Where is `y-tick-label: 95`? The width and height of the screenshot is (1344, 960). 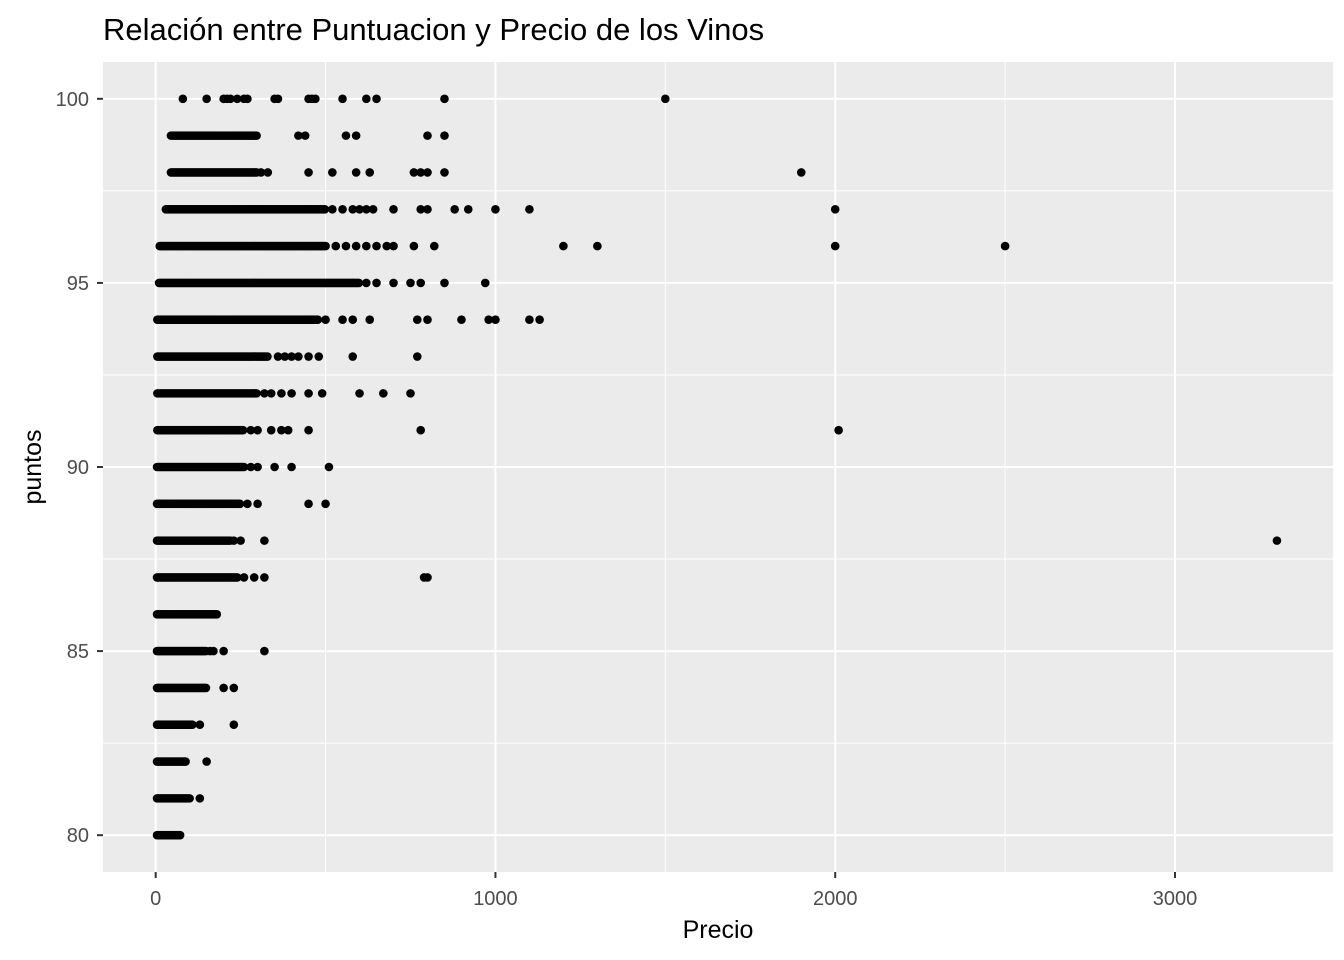 y-tick-label: 95 is located at coordinates (78, 284).